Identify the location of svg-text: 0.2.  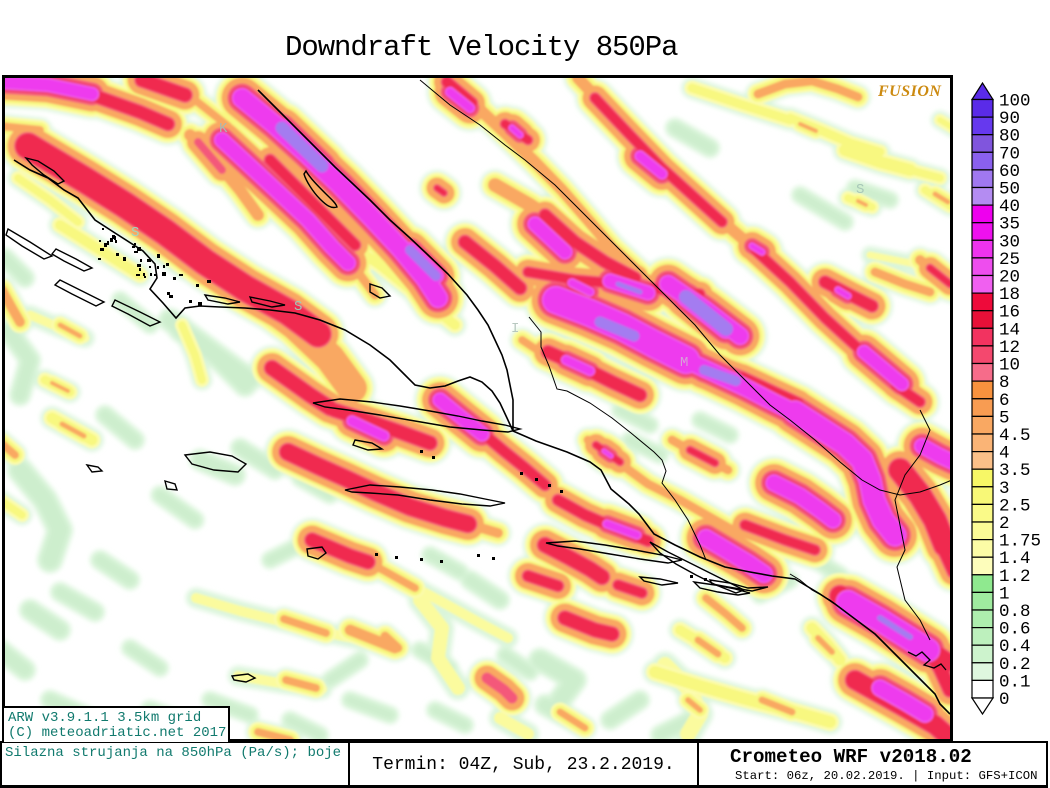
(1015, 665).